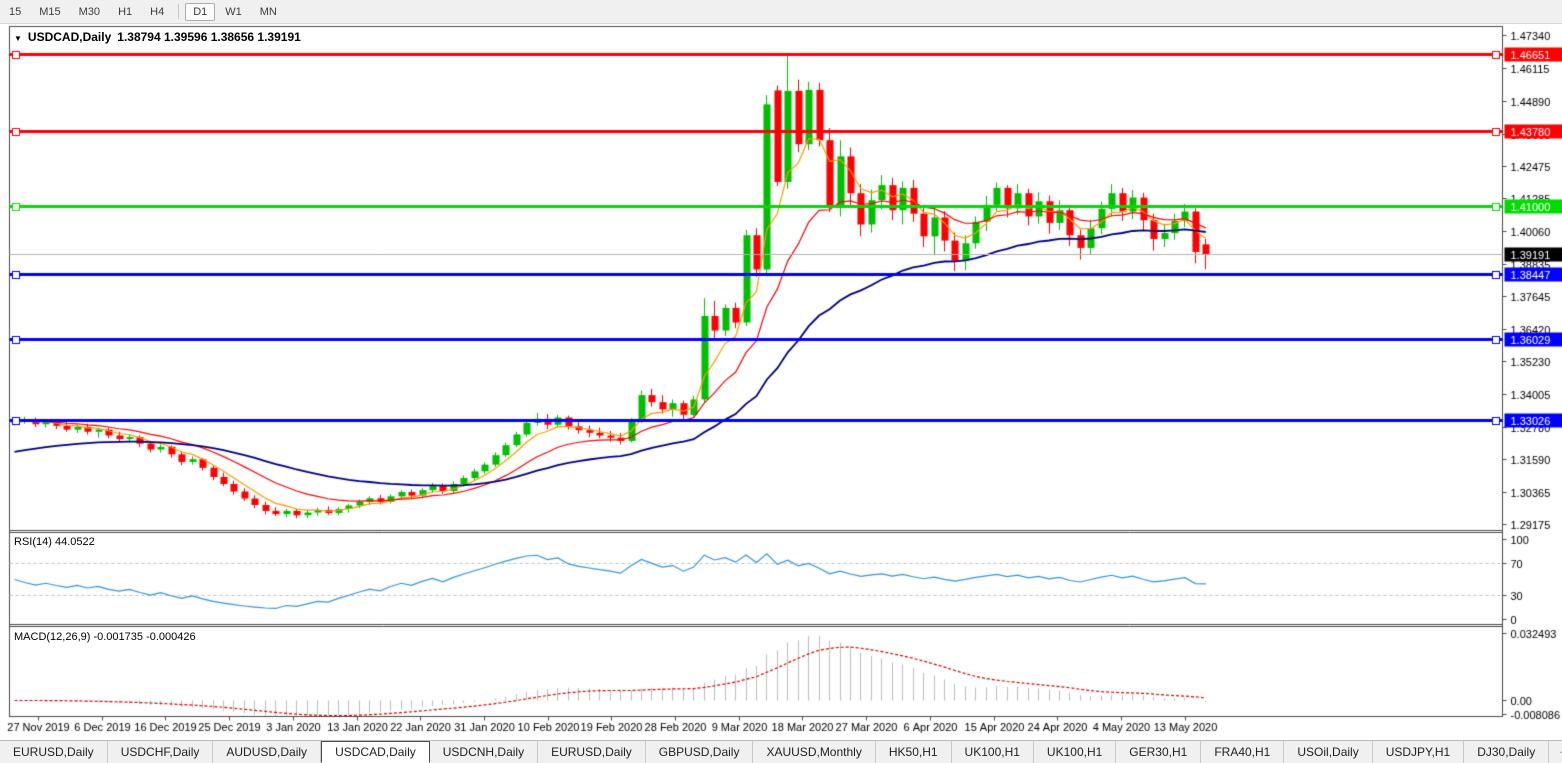  I want to click on chart-symbol-period: USDCAD,Daily, so click(69, 37).